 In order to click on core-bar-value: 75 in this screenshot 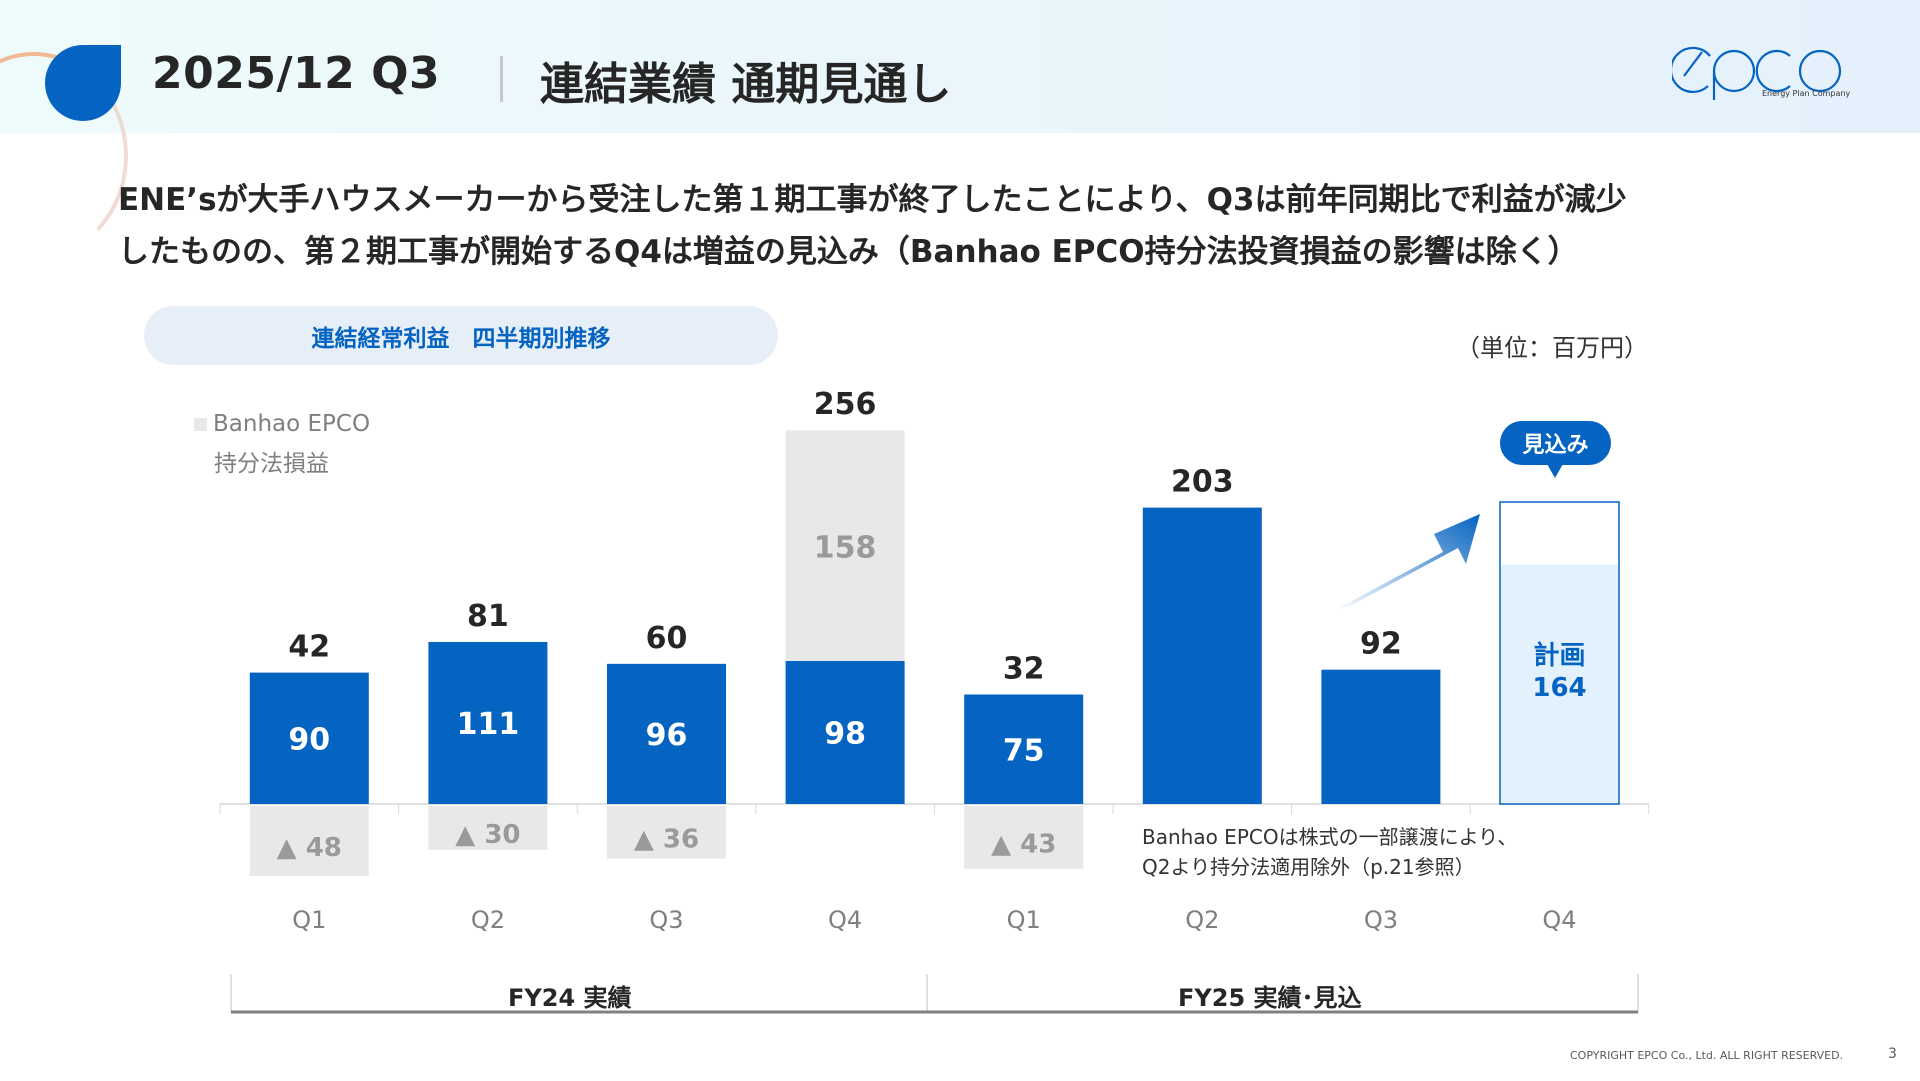, I will do `click(1024, 750)`.